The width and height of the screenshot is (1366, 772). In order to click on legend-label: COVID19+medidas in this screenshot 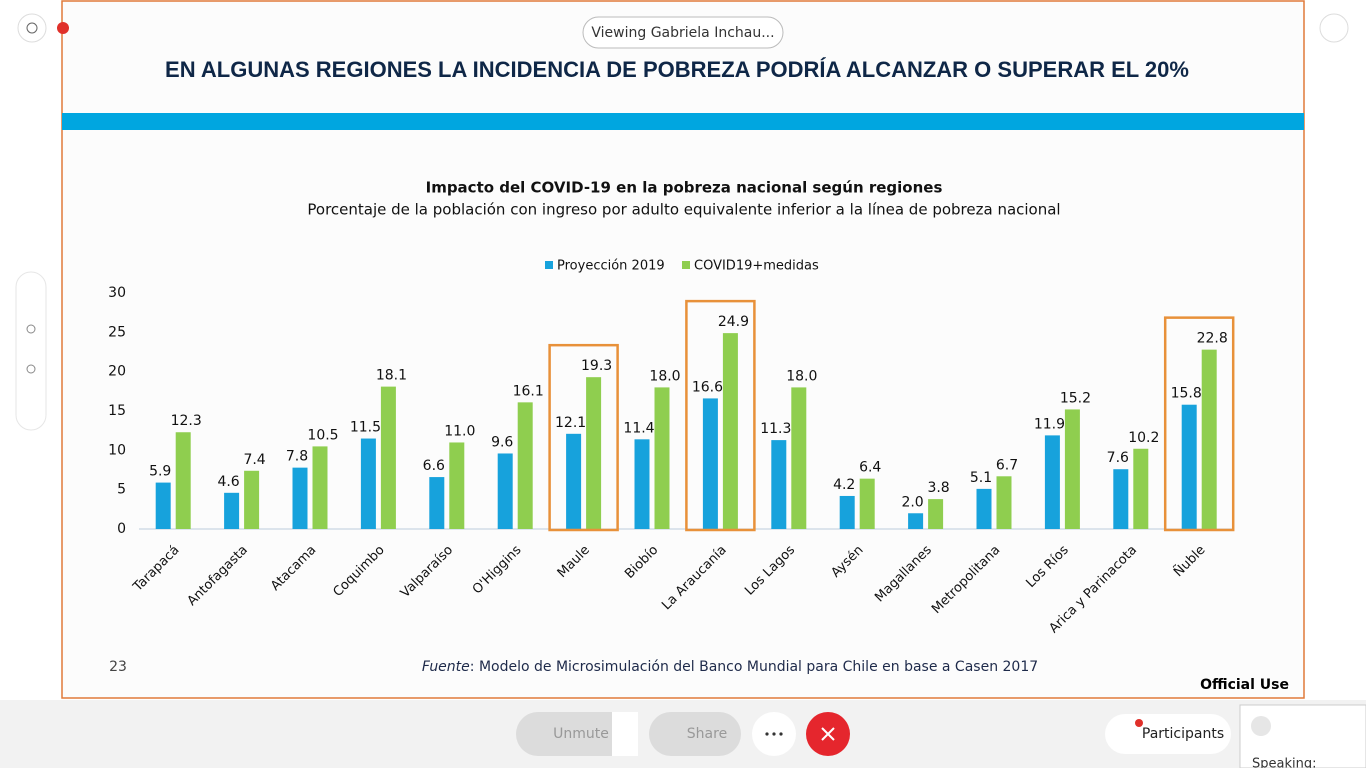, I will do `click(756, 266)`.